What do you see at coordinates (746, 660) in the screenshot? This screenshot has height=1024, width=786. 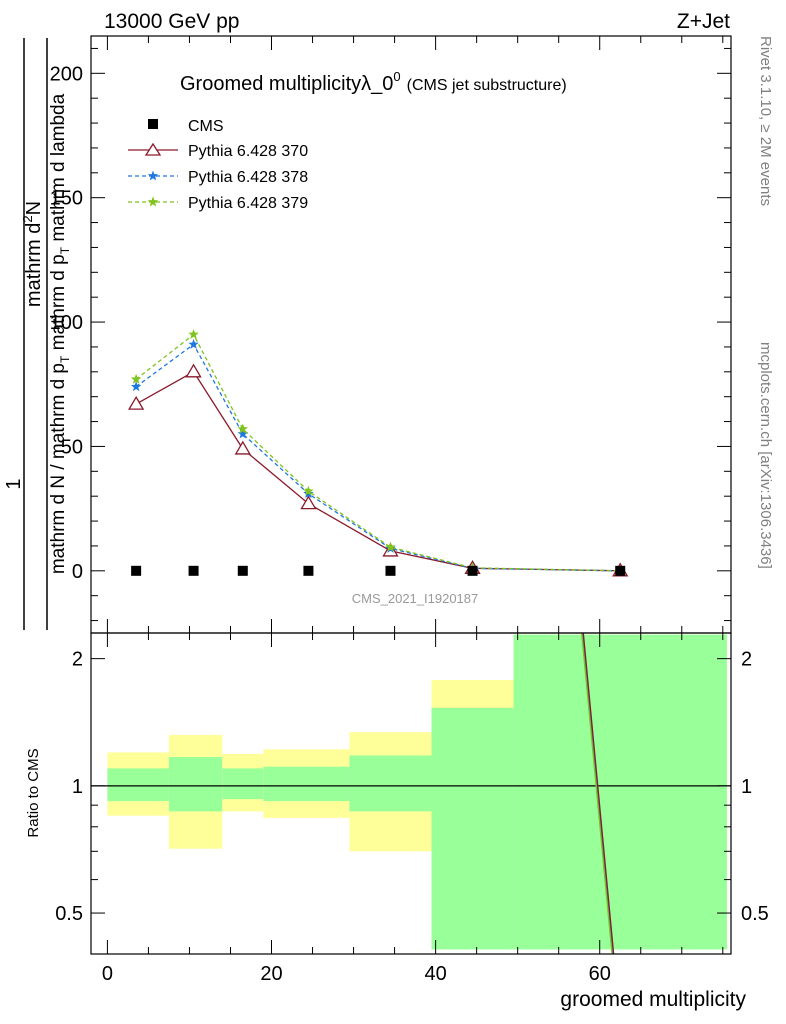 I see `ratio-y-tick-label-right: 2` at bounding box center [746, 660].